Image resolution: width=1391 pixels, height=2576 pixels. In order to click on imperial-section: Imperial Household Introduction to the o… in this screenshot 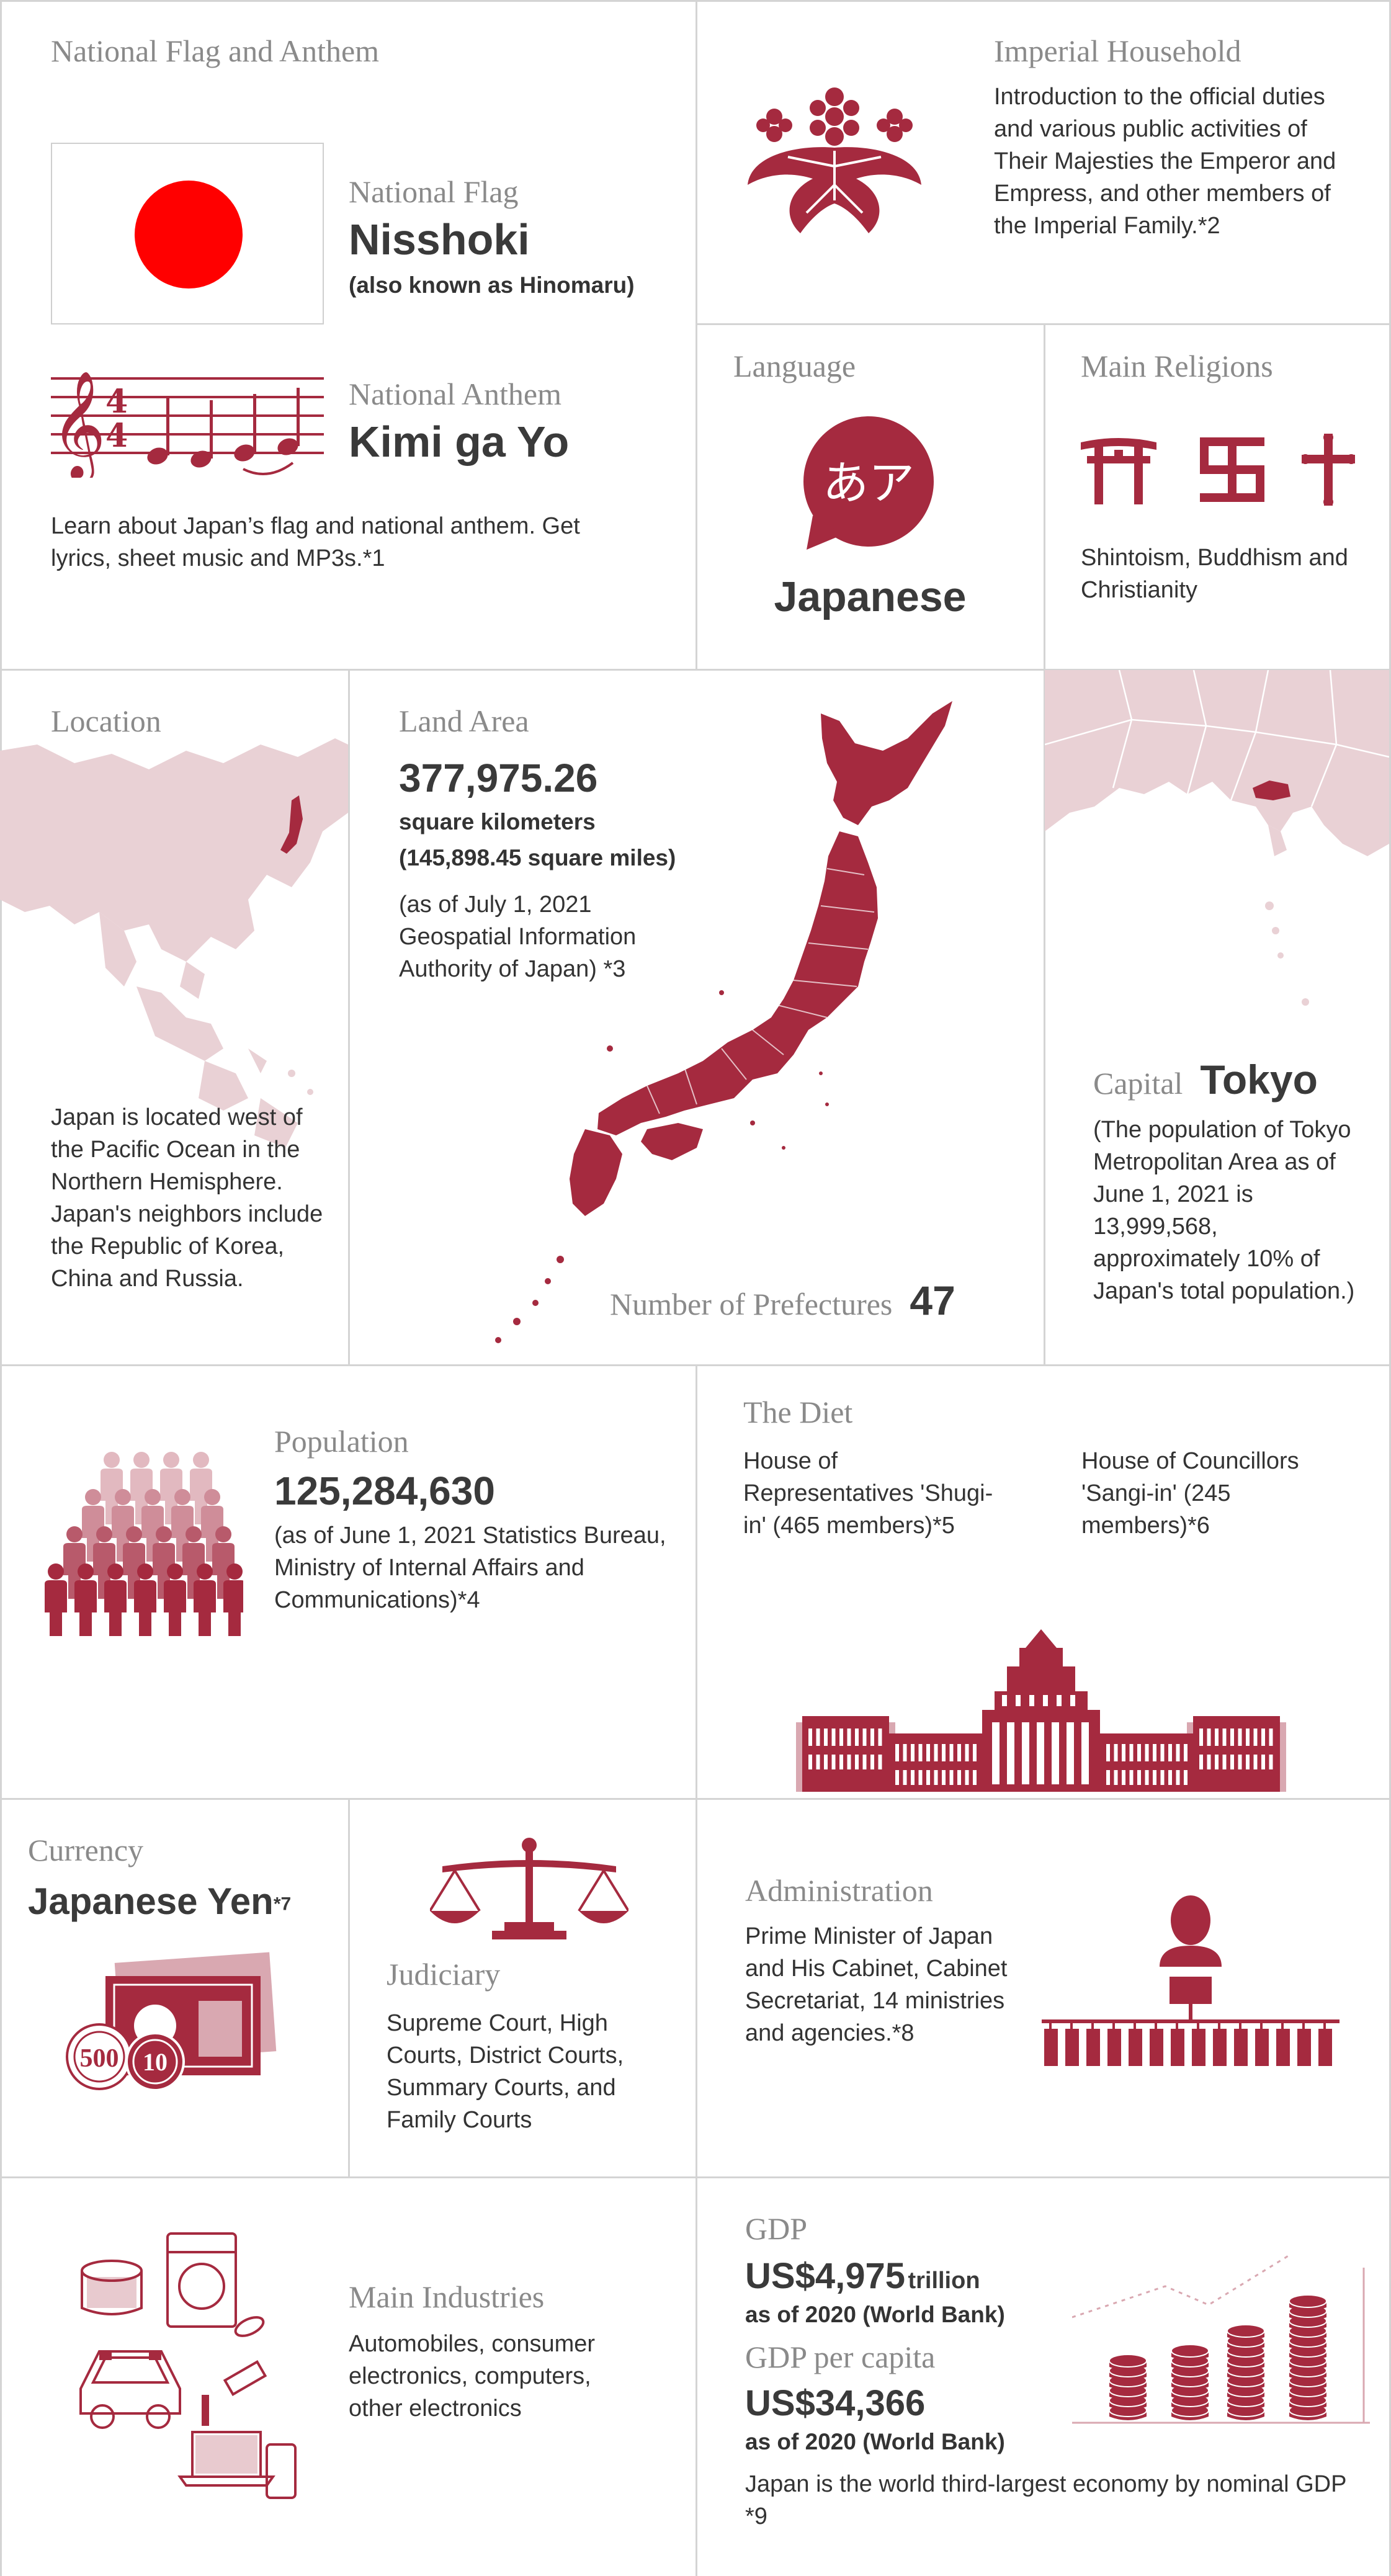, I will do `click(1043, 161)`.